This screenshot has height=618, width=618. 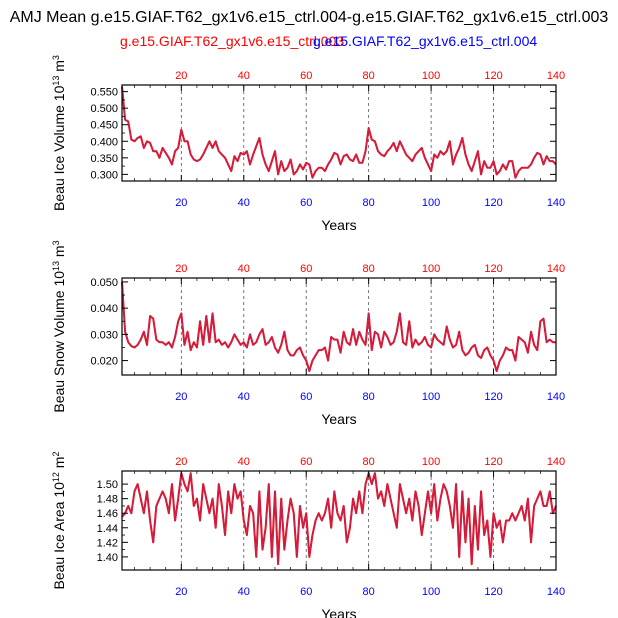 I want to click on y-tick-label: 1.44, so click(x=107, y=529).